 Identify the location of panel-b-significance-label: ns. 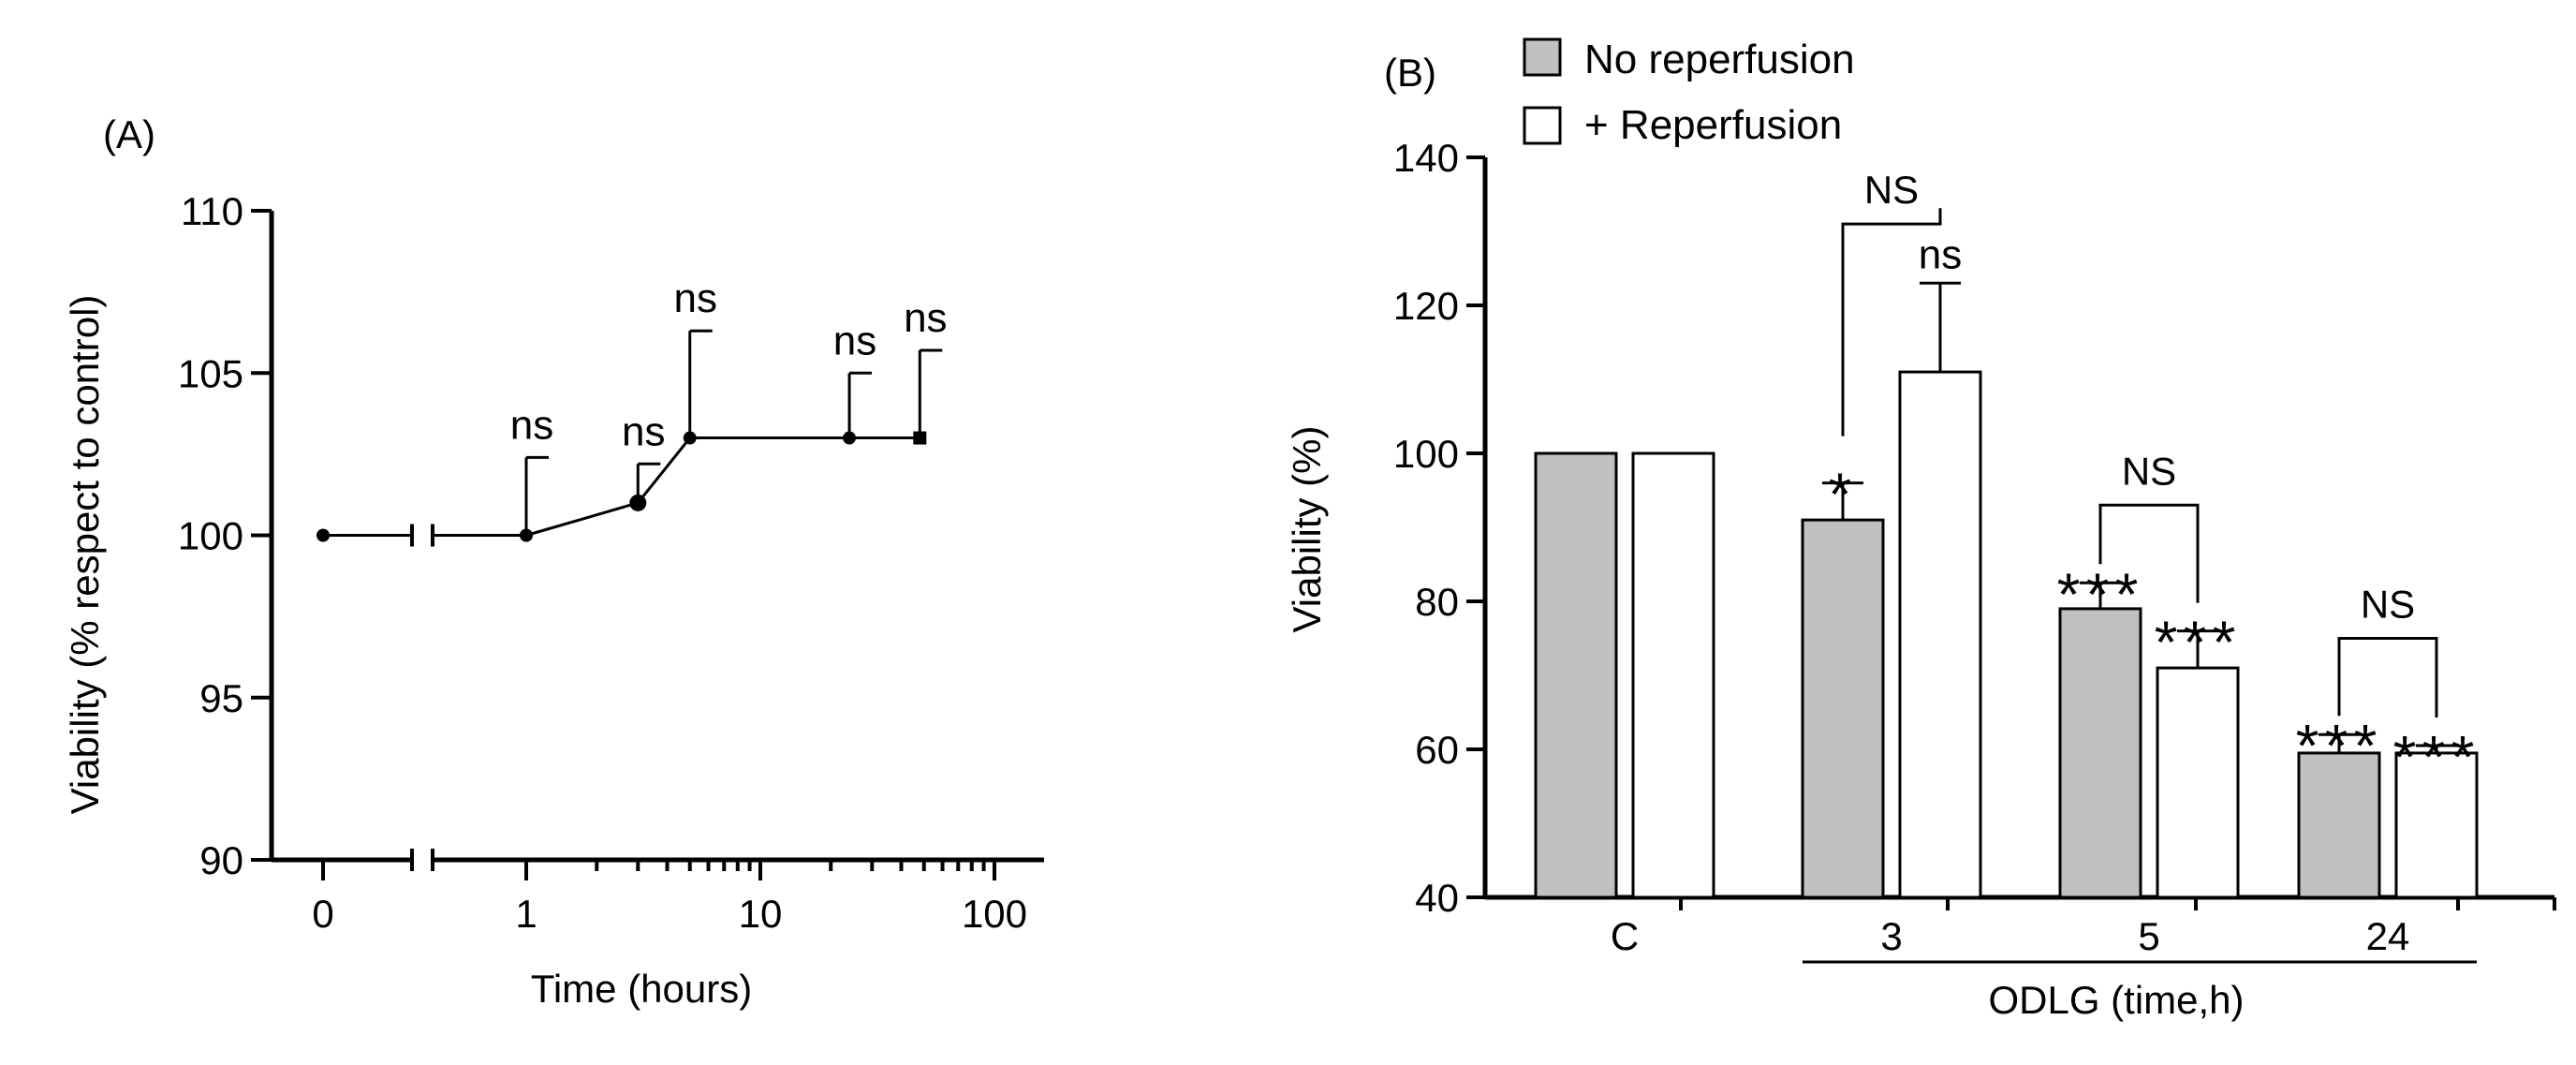
(1940, 254).